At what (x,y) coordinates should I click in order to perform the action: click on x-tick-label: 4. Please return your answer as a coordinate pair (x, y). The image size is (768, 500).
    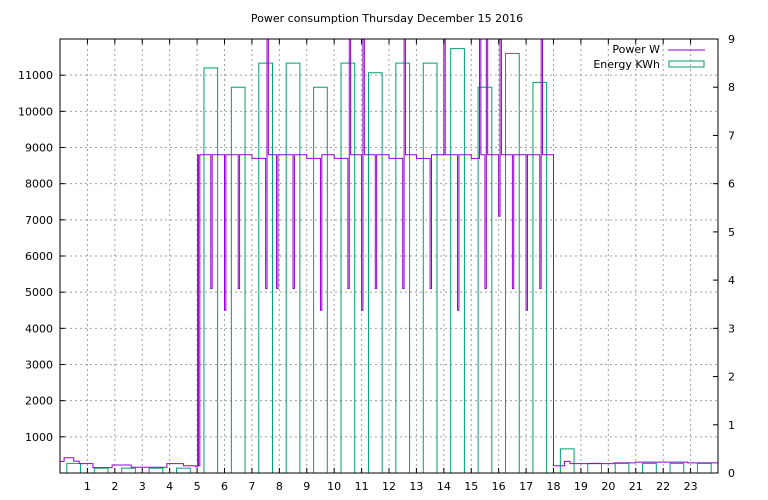
    Looking at the image, I should click on (169, 486).